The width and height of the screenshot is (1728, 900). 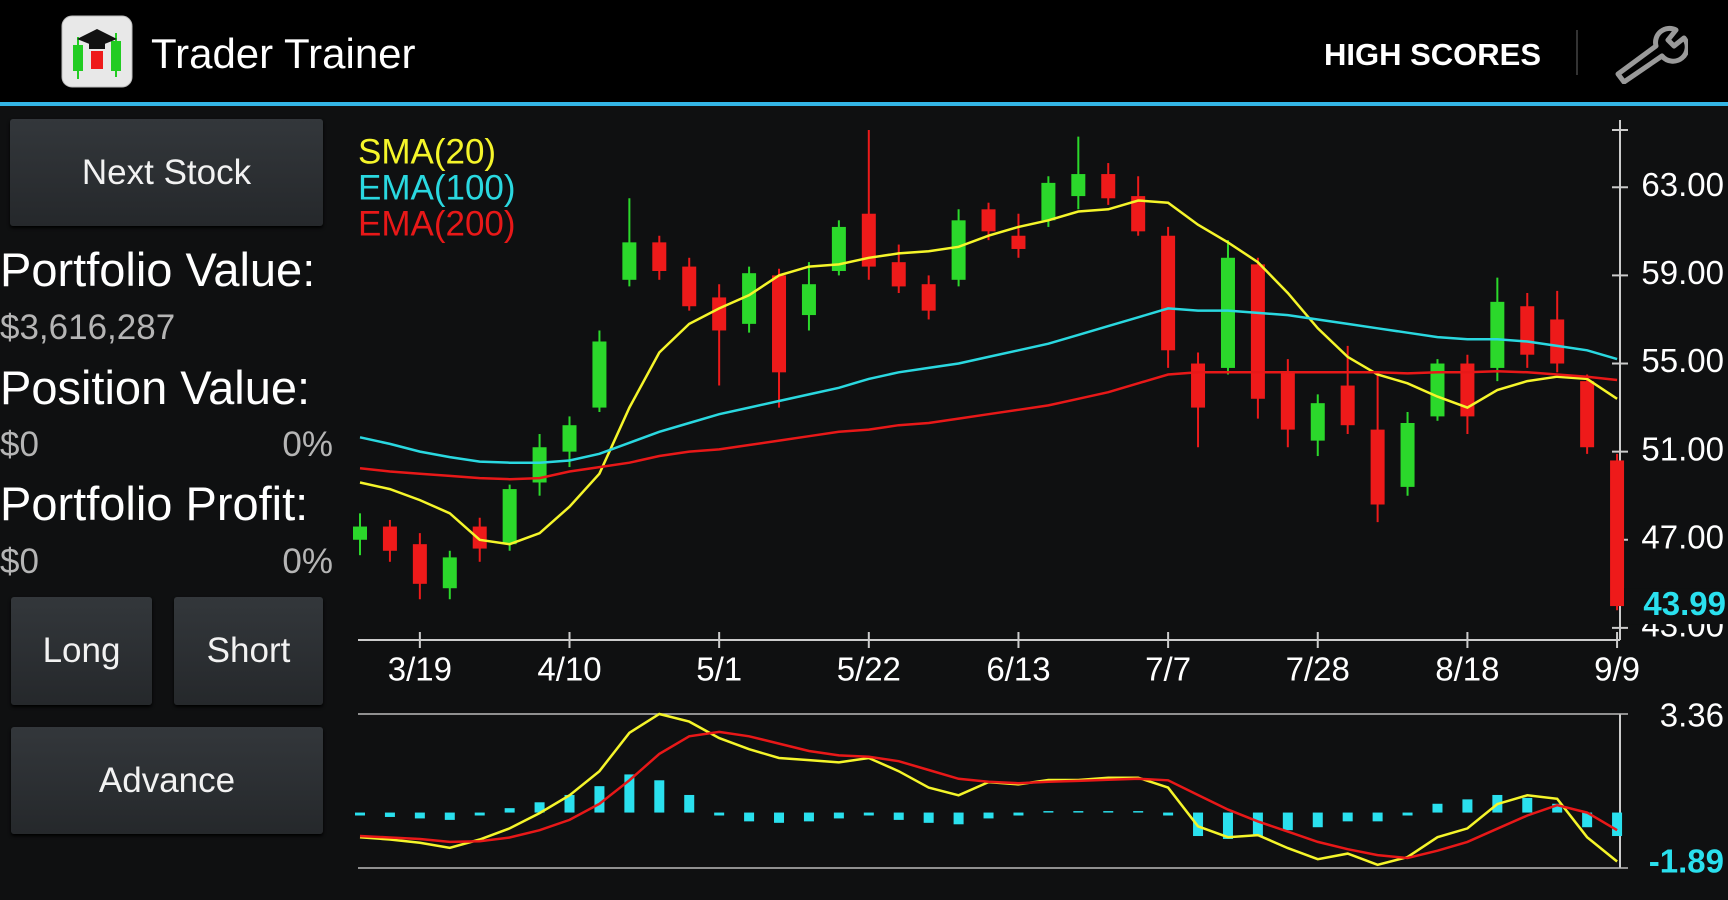 What do you see at coordinates (307, 444) in the screenshot?
I see `position-value-percent: 0%` at bounding box center [307, 444].